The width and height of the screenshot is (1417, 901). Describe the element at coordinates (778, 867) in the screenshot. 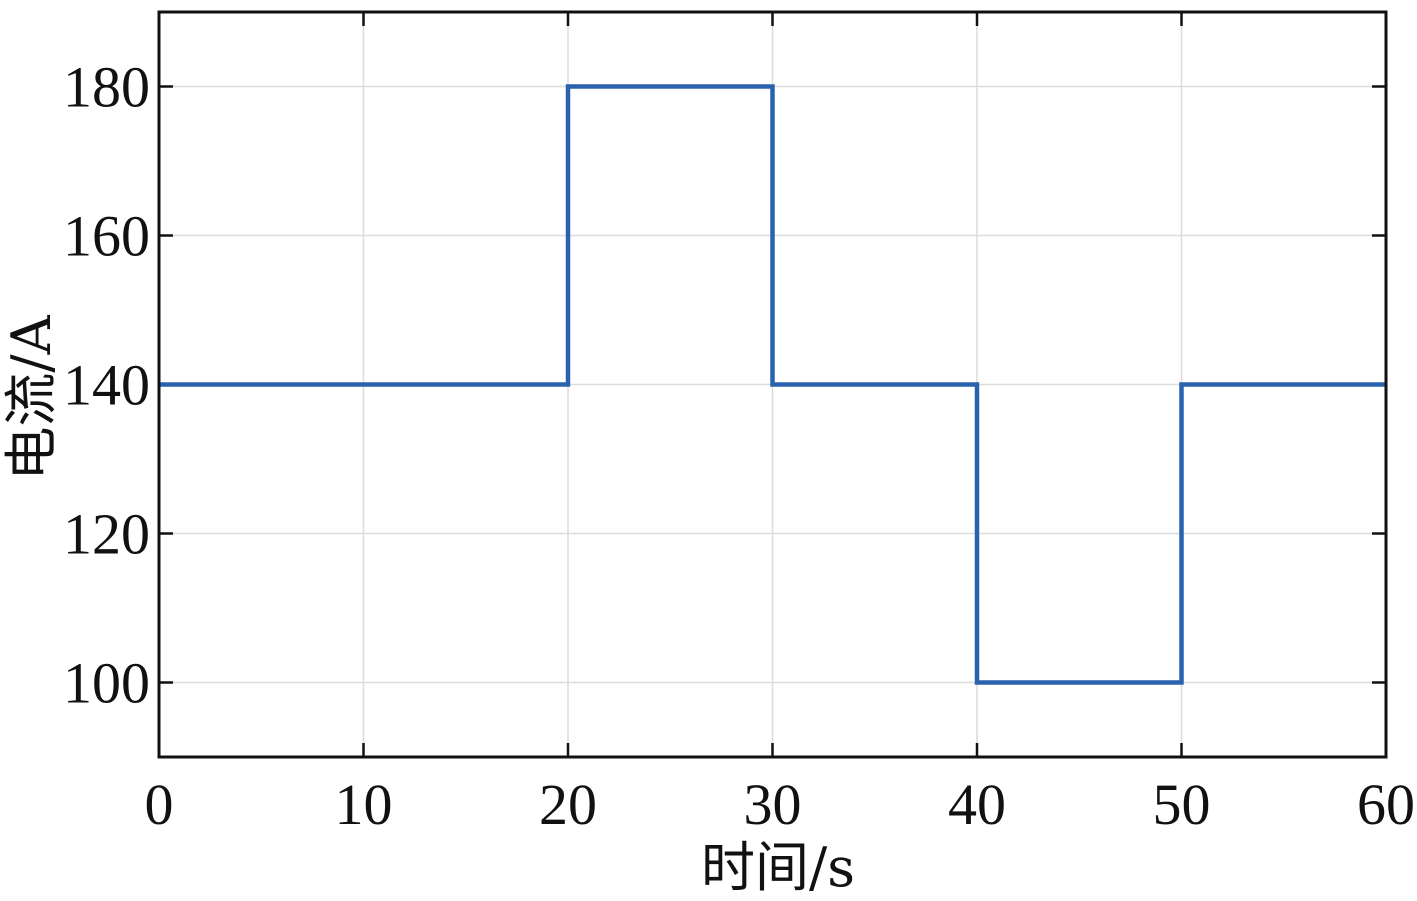

I see `x-axis-title: 时间/s` at that location.